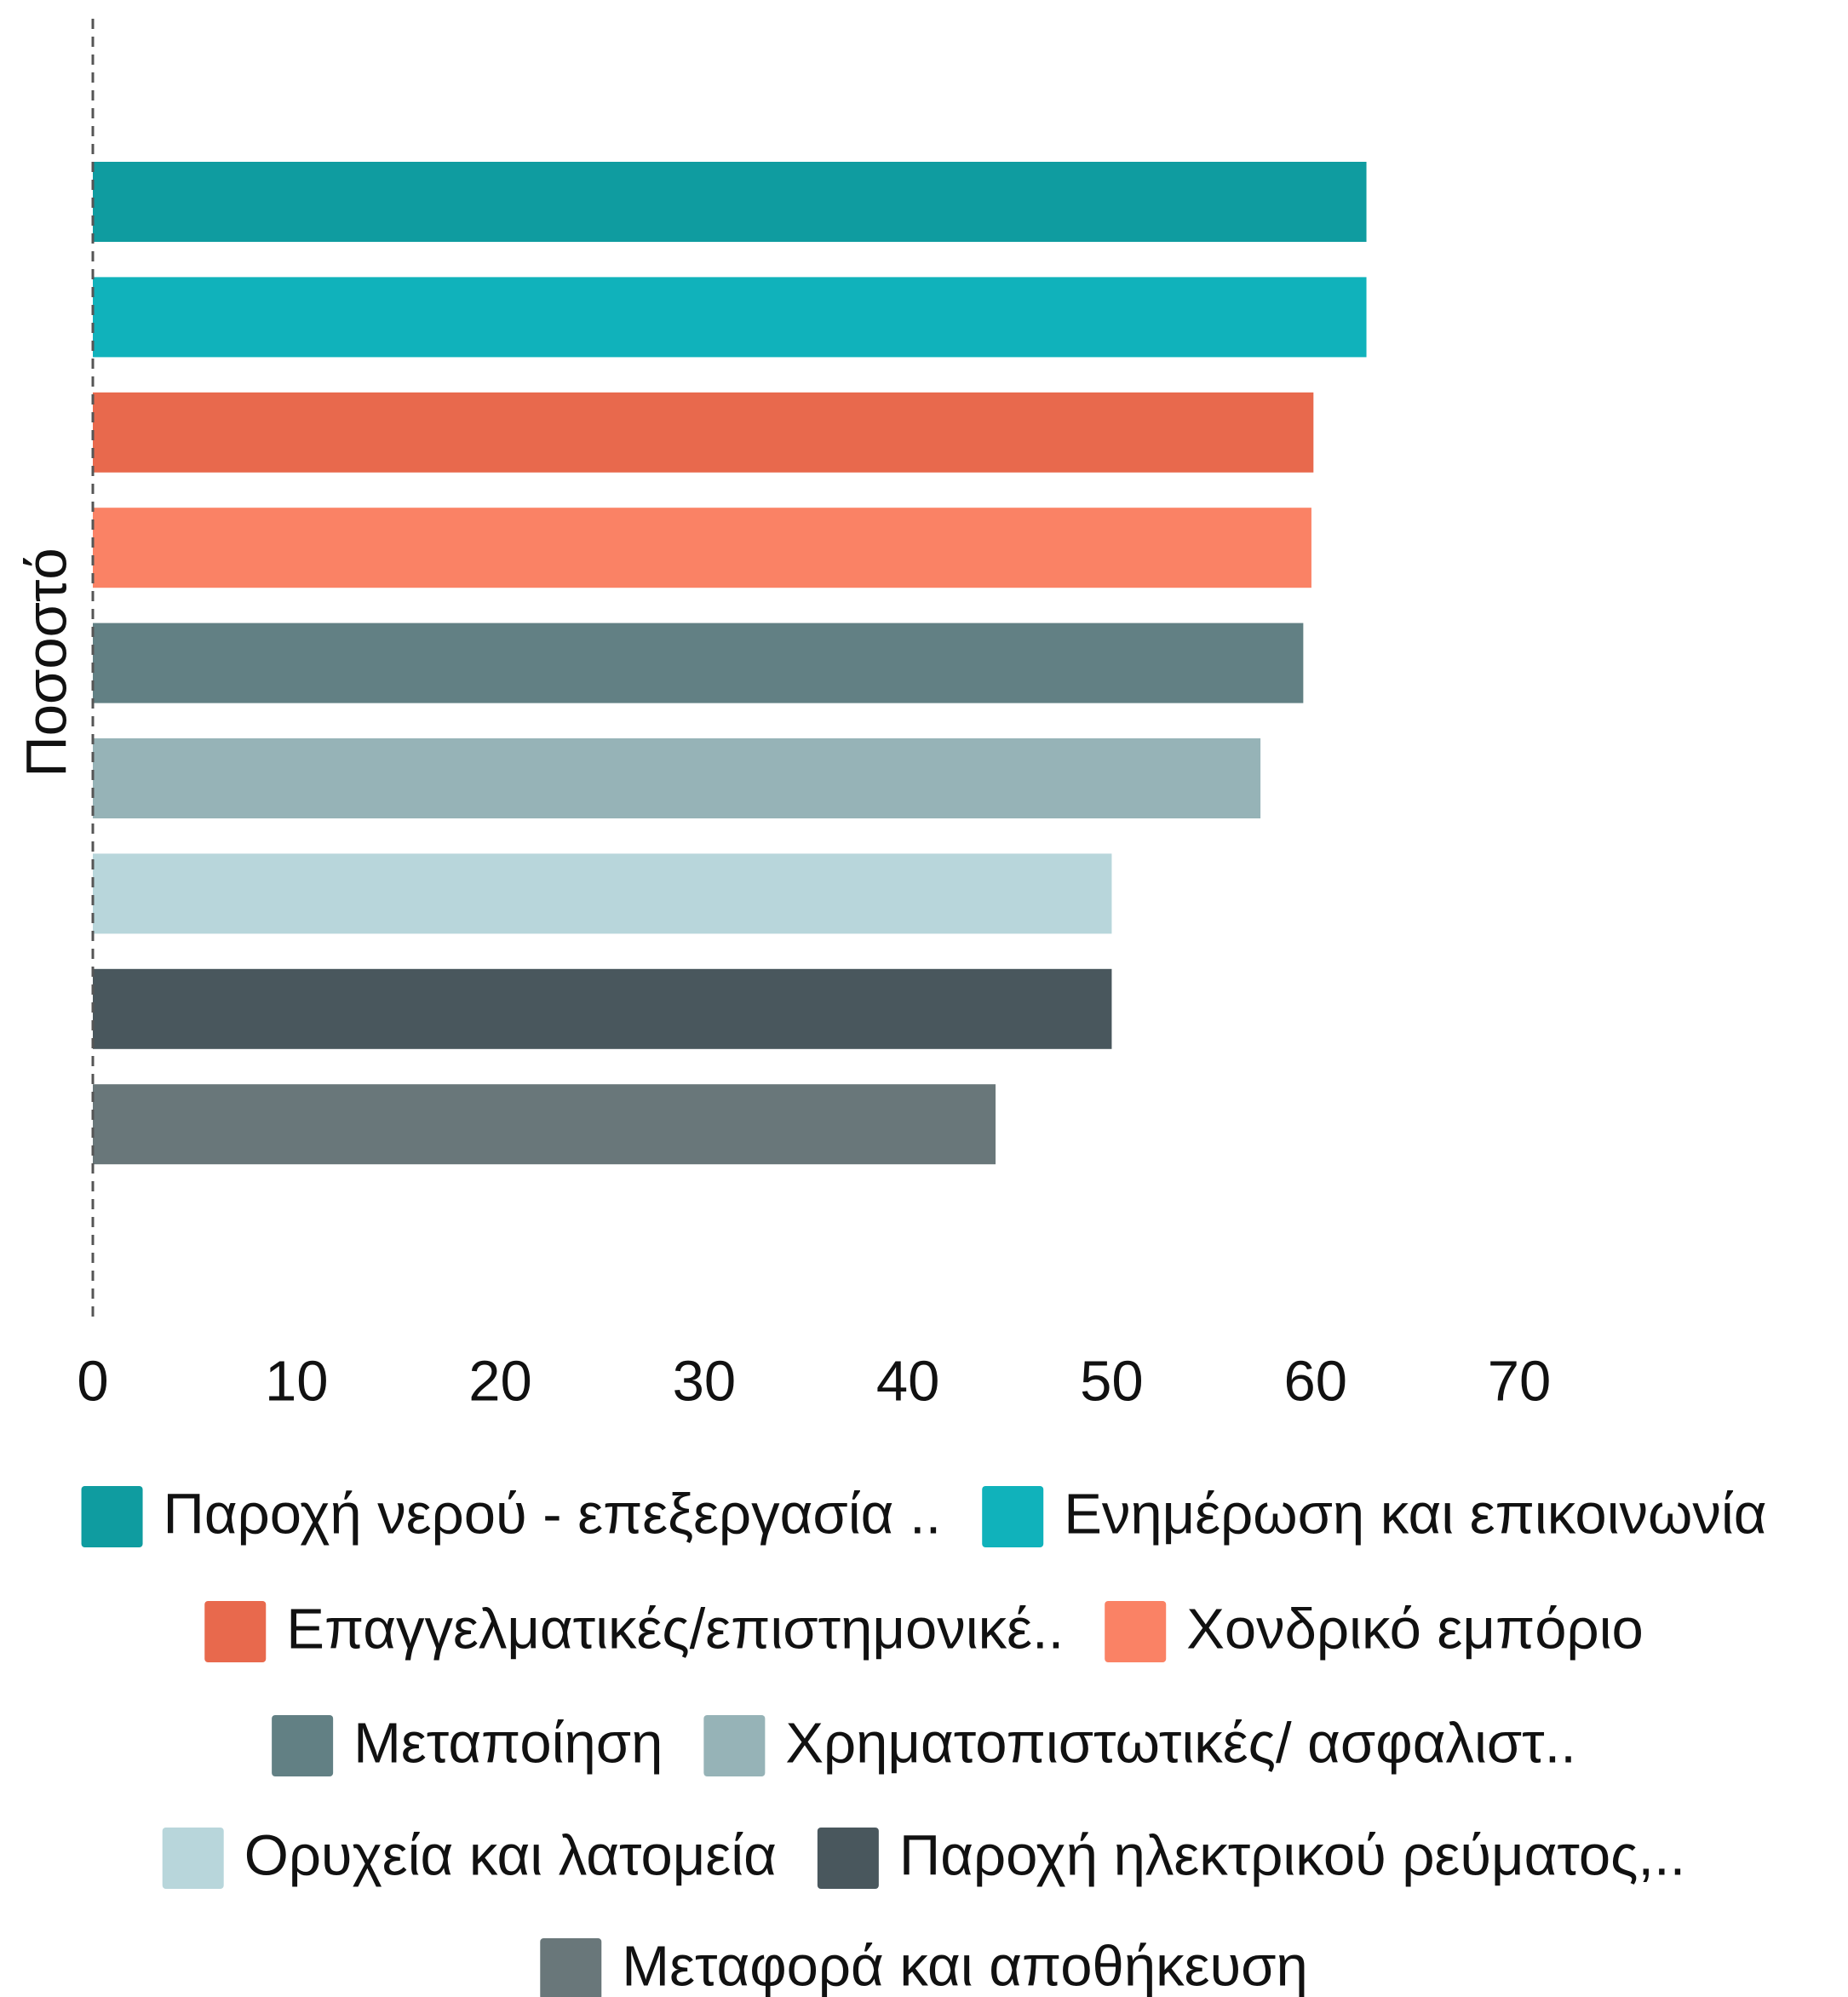 The image size is (1848, 1997). I want to click on x-tick-label: 50, so click(1112, 1382).